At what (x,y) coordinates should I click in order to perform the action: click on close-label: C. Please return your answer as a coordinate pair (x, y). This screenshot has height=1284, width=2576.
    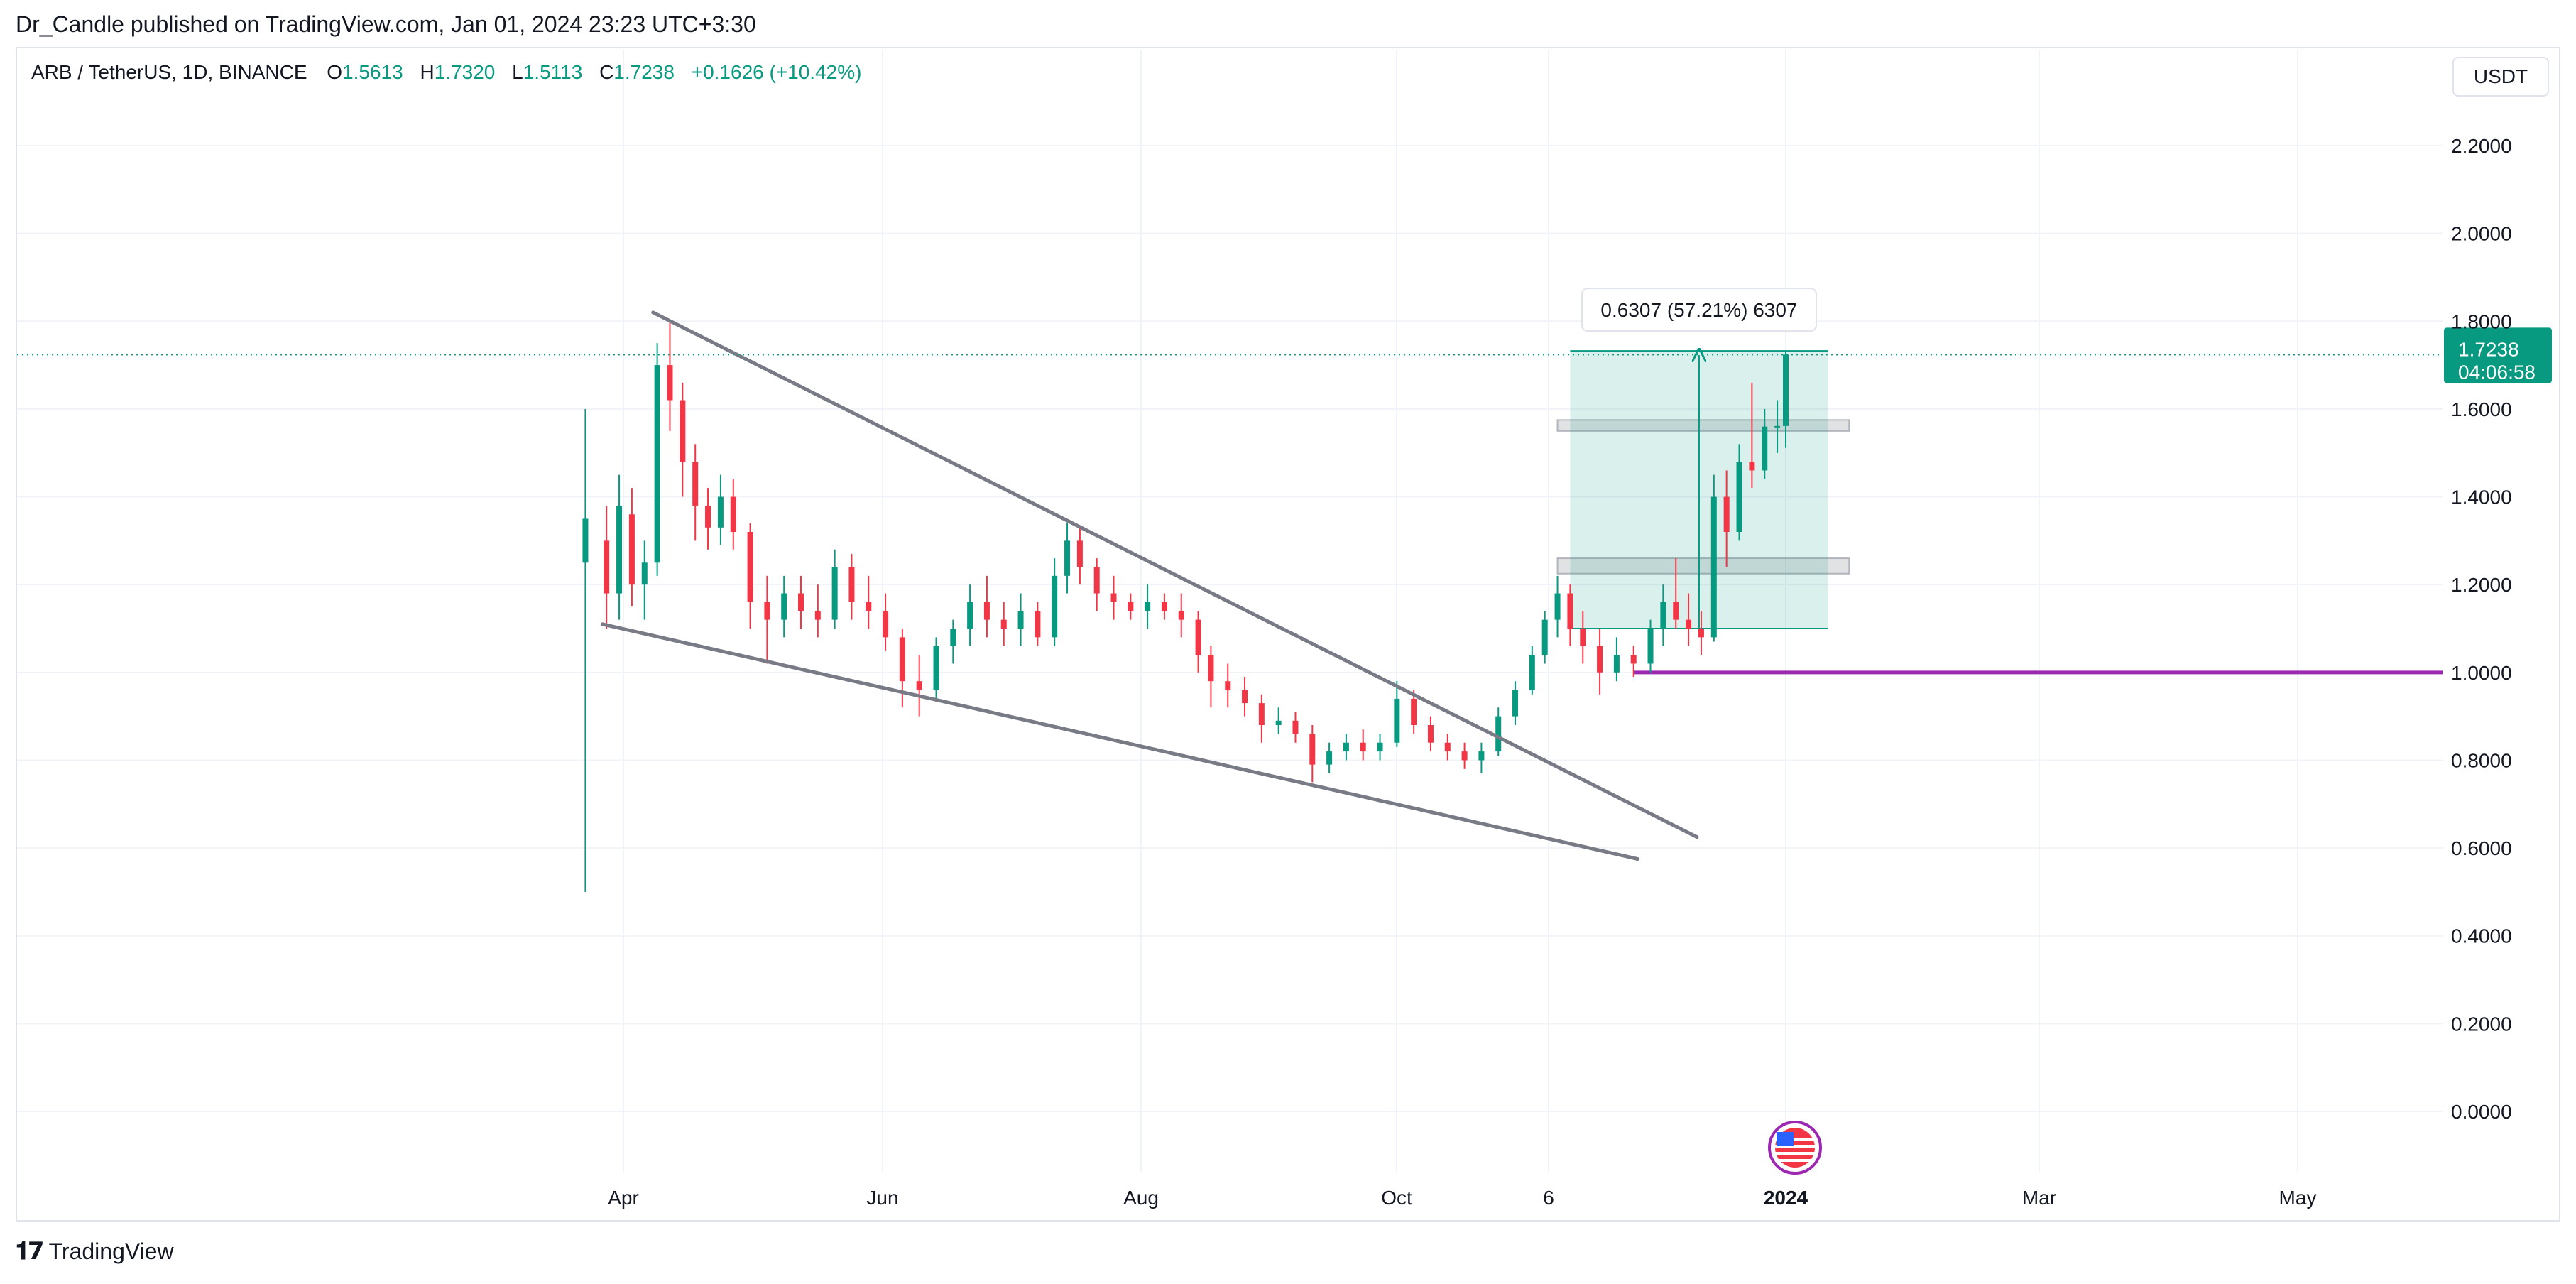
    Looking at the image, I should click on (606, 72).